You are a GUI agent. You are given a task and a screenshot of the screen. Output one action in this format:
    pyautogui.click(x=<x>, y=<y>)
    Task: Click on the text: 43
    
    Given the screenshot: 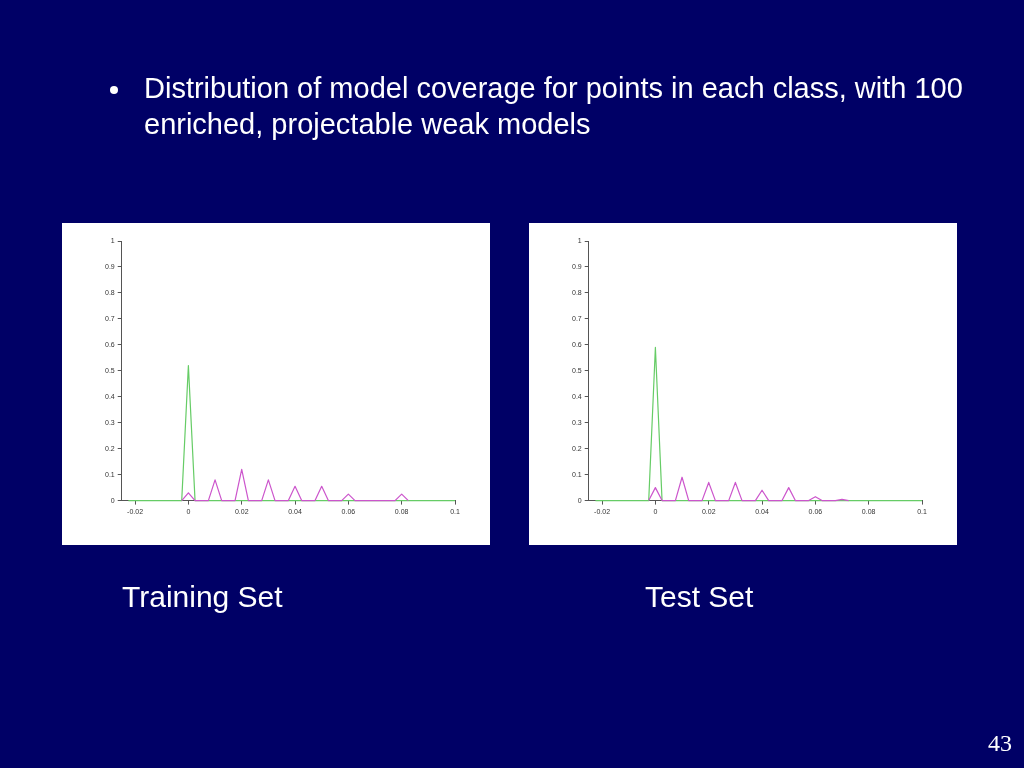 What is the action you would take?
    pyautogui.click(x=1000, y=743)
    